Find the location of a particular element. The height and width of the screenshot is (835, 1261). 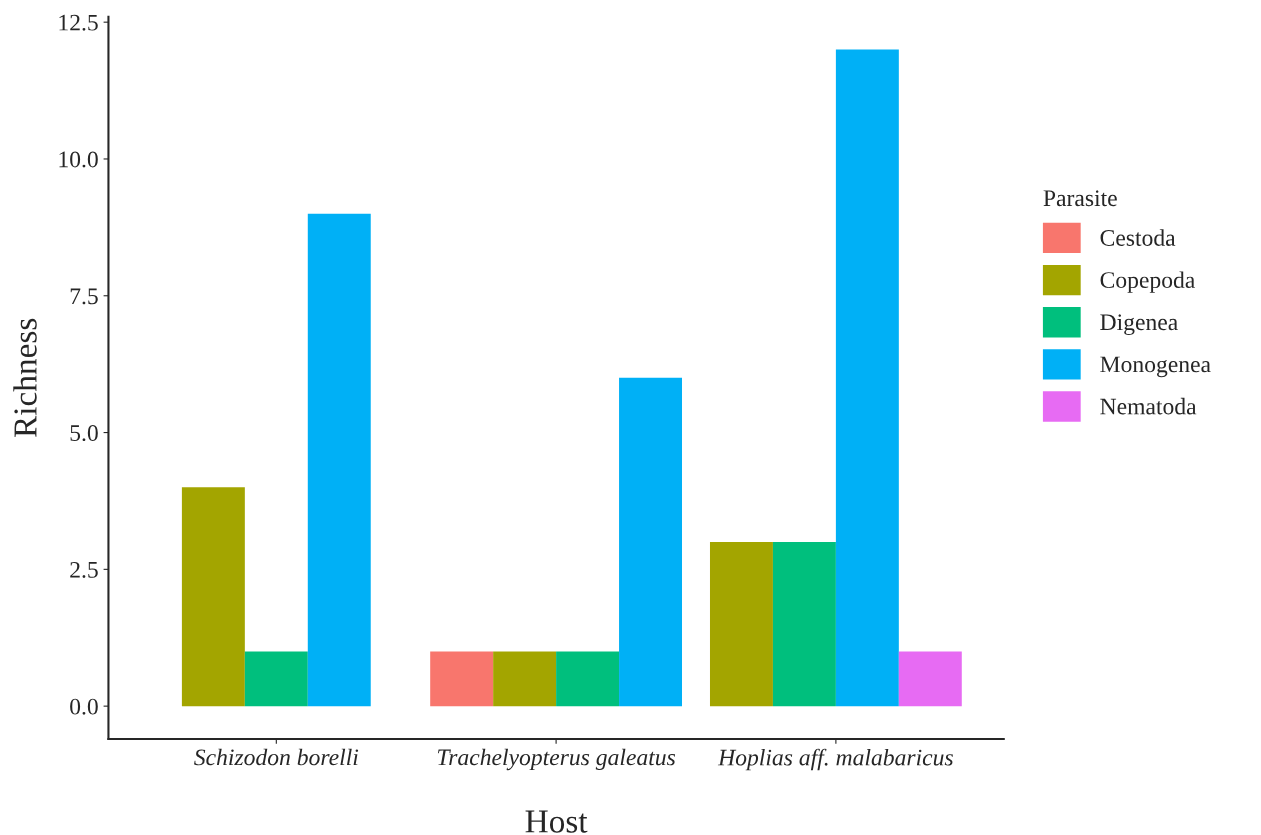

legend-label: Digenea is located at coordinates (1139, 325).